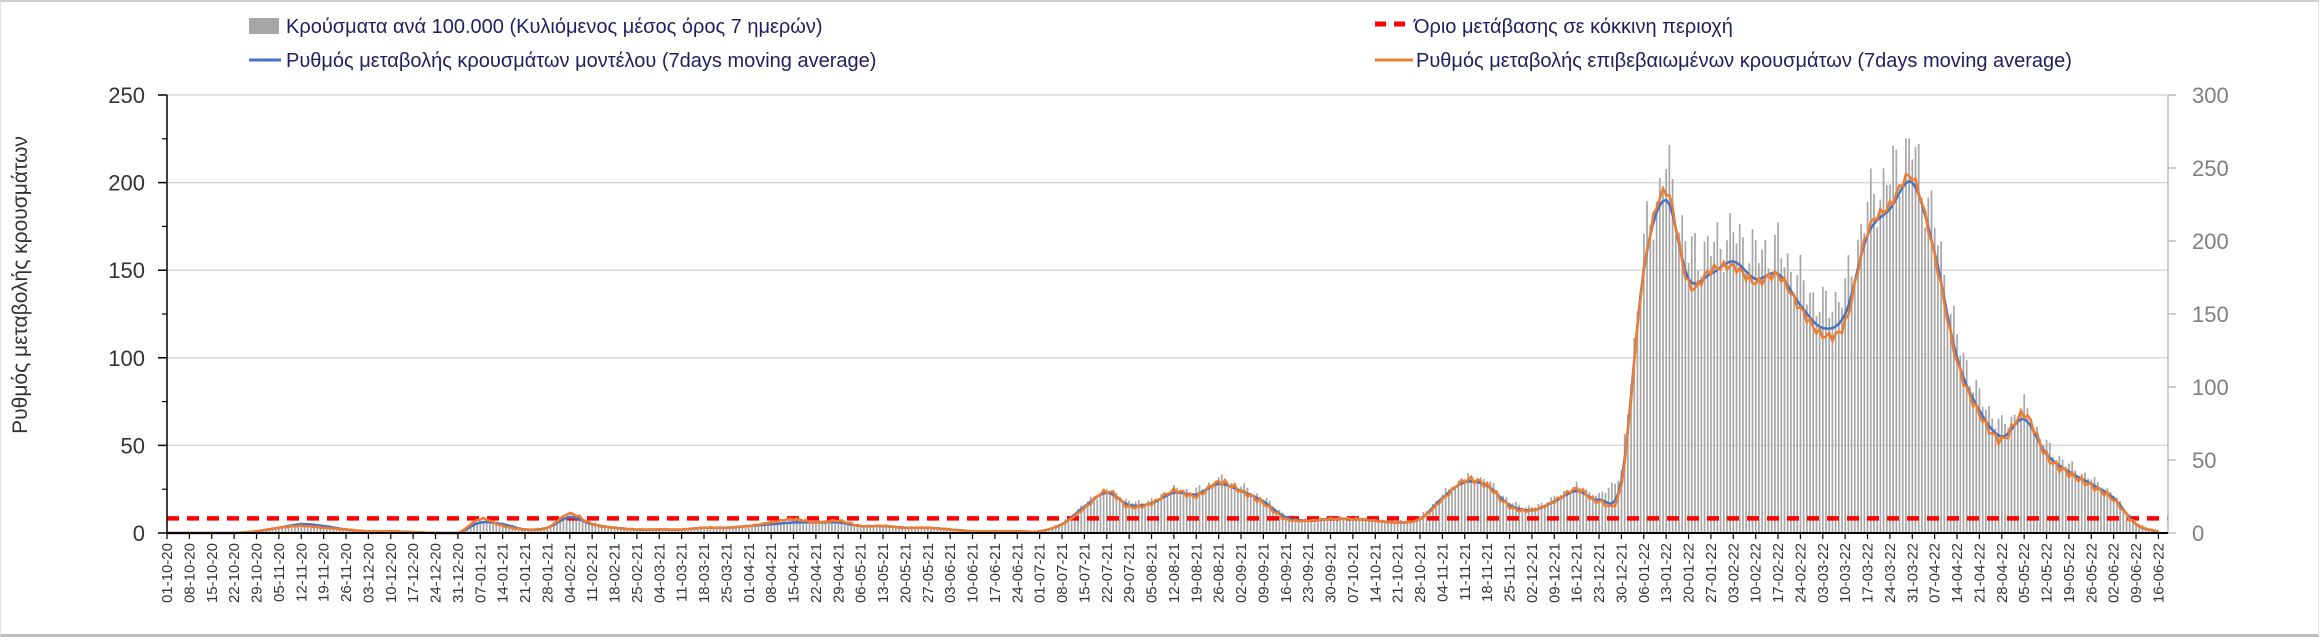  Describe the element at coordinates (838, 573) in the screenshot. I see `x-tick-label: 29-04-21` at that location.